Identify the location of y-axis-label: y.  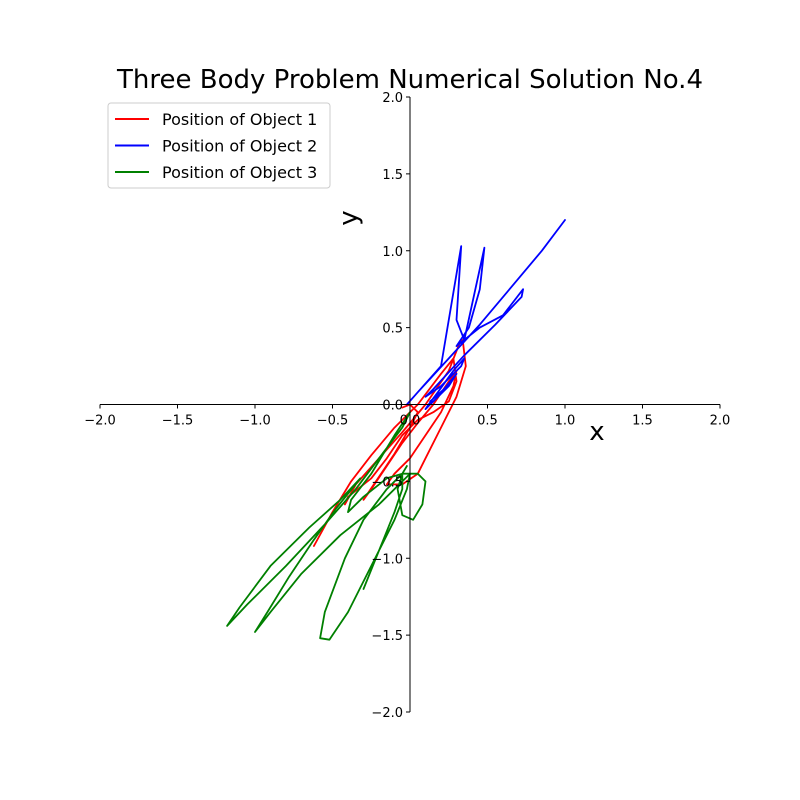
(349, 217).